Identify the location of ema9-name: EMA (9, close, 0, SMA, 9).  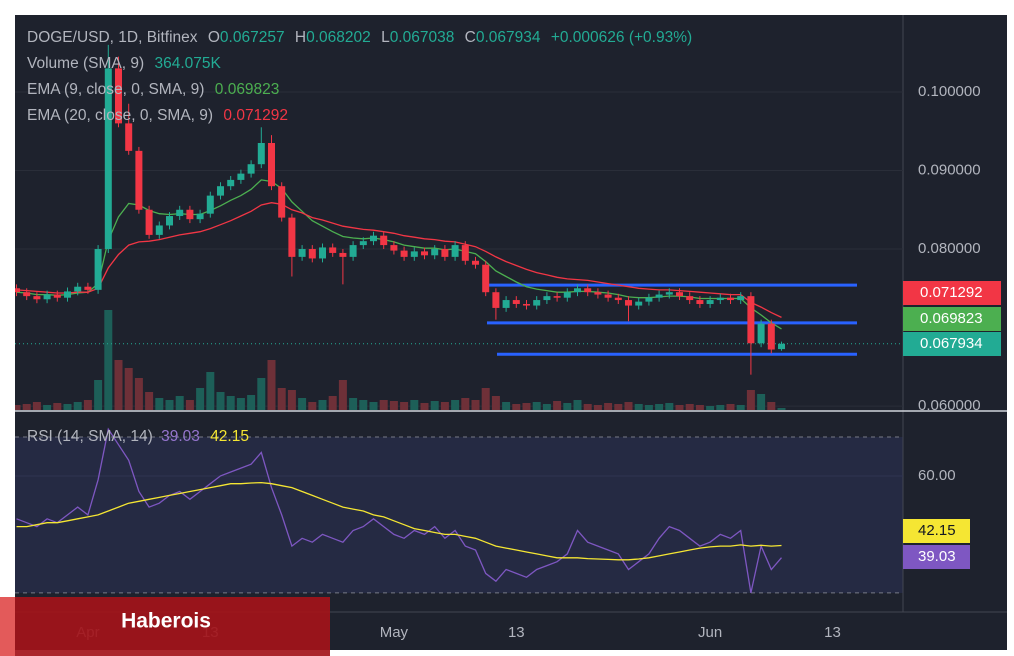
(115, 89).